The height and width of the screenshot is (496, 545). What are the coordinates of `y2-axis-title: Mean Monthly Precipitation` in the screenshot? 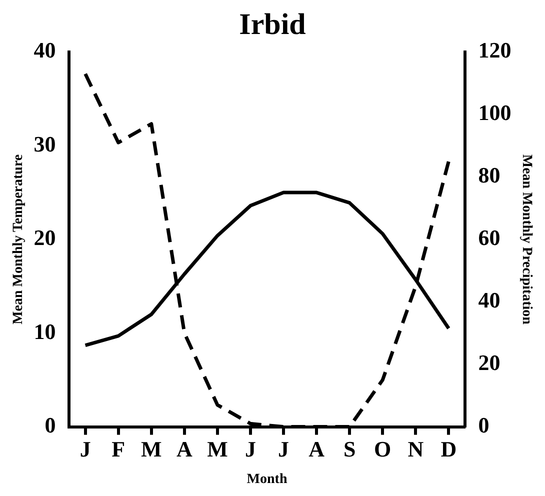 It's located at (526, 239).